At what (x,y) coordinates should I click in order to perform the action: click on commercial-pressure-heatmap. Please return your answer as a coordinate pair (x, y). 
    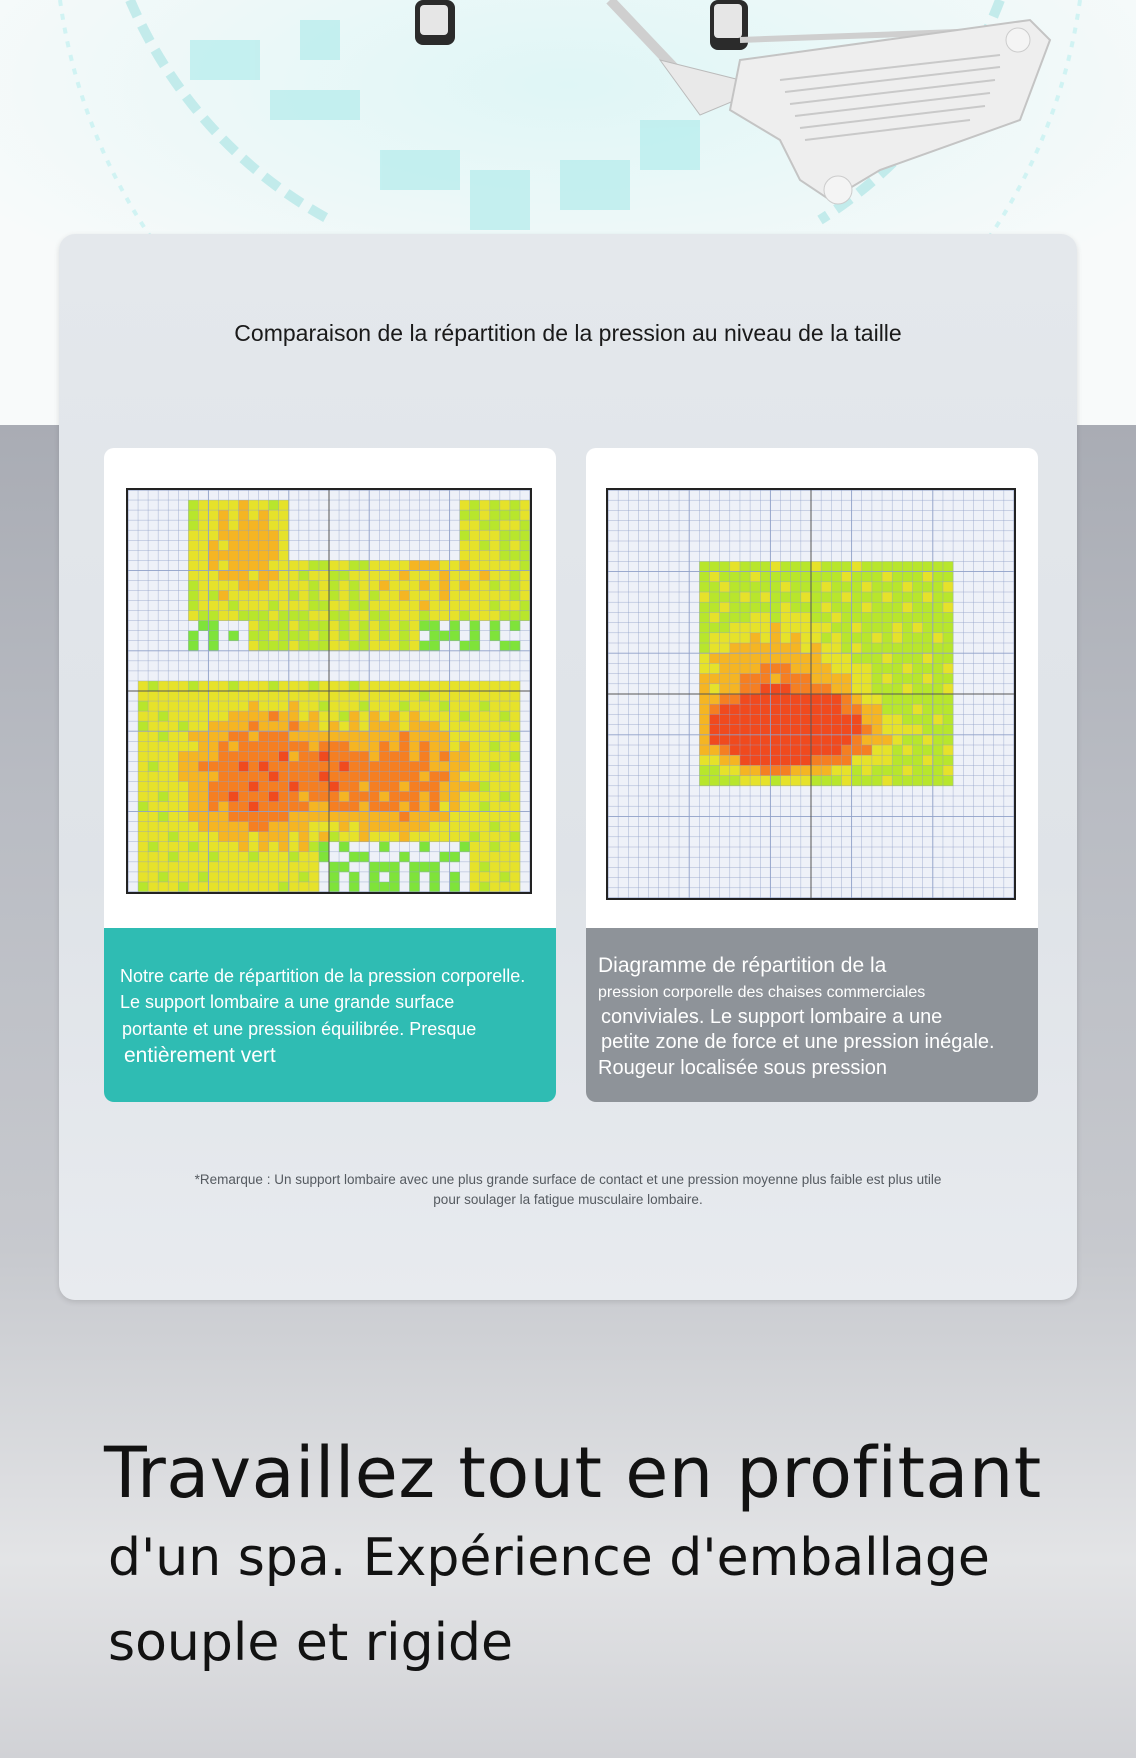
    Looking at the image, I should click on (811, 694).